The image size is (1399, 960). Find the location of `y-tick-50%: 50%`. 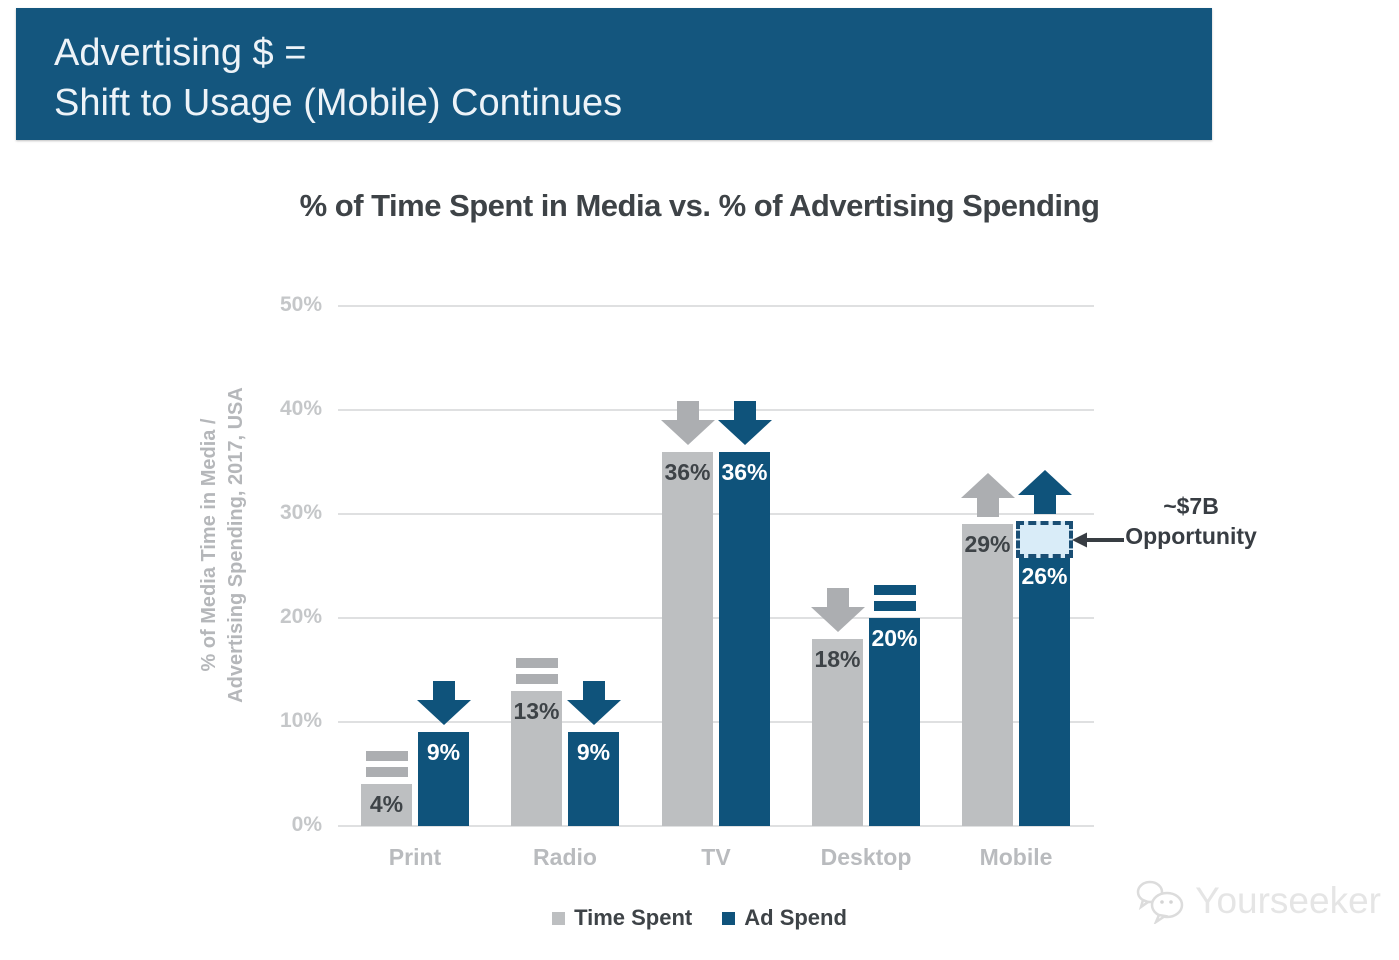

y-tick-50%: 50% is located at coordinates (300, 304).